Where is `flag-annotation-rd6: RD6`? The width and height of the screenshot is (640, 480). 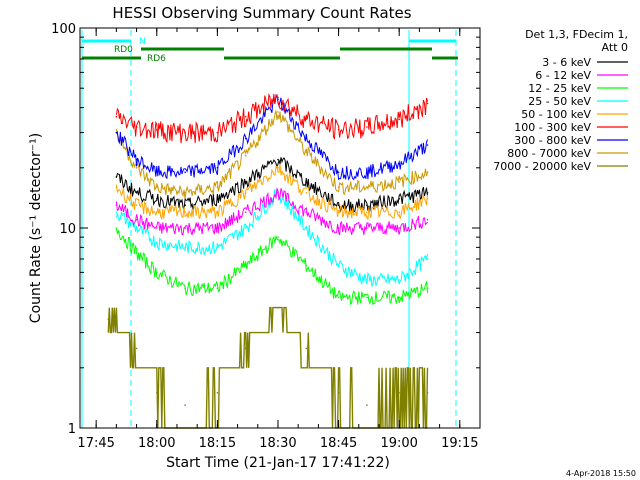
flag-annotation-rd6: RD6 is located at coordinates (156, 59).